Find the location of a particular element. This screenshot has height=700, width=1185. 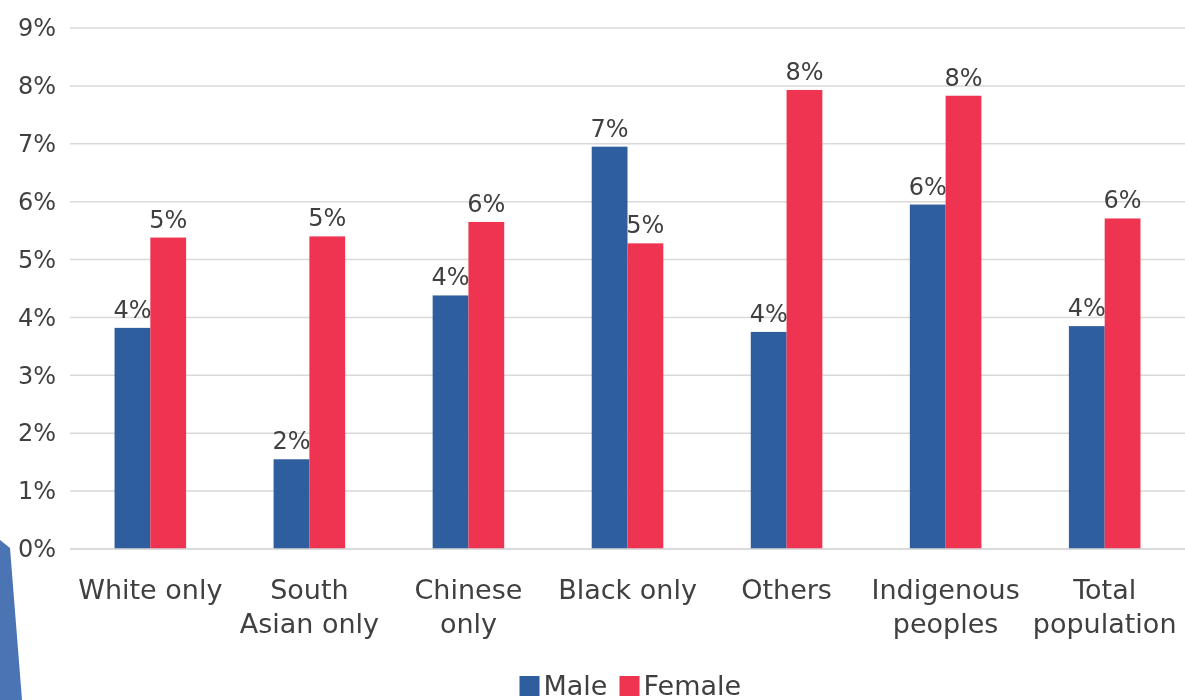

y-tick-label: 9% is located at coordinates (36, 28).